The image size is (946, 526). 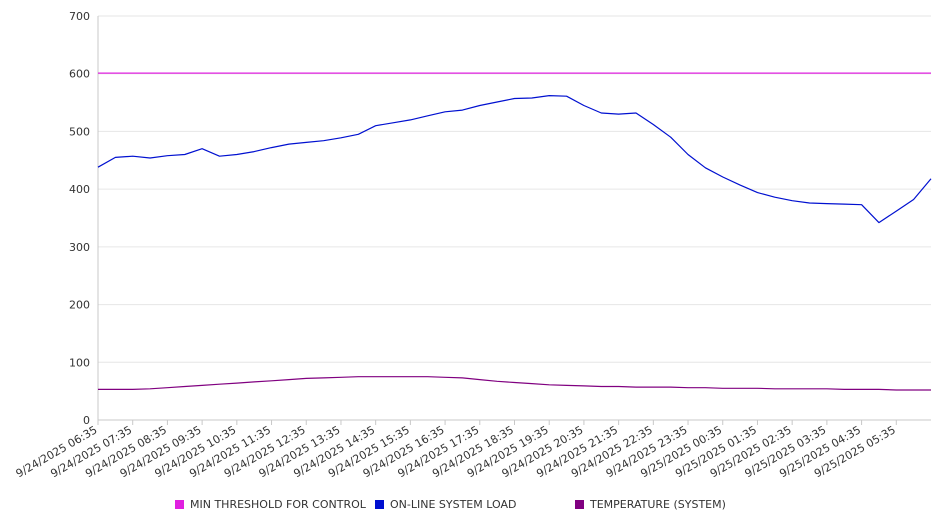 What do you see at coordinates (179, 504) in the screenshot?
I see `legend-swatch-threshold` at bounding box center [179, 504].